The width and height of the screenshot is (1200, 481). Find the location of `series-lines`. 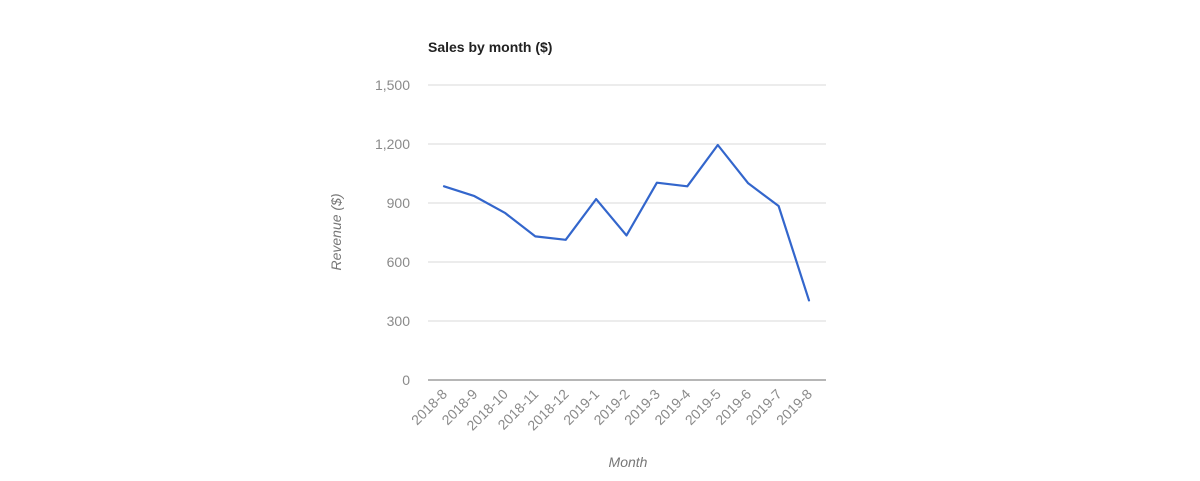

series-lines is located at coordinates (626, 222).